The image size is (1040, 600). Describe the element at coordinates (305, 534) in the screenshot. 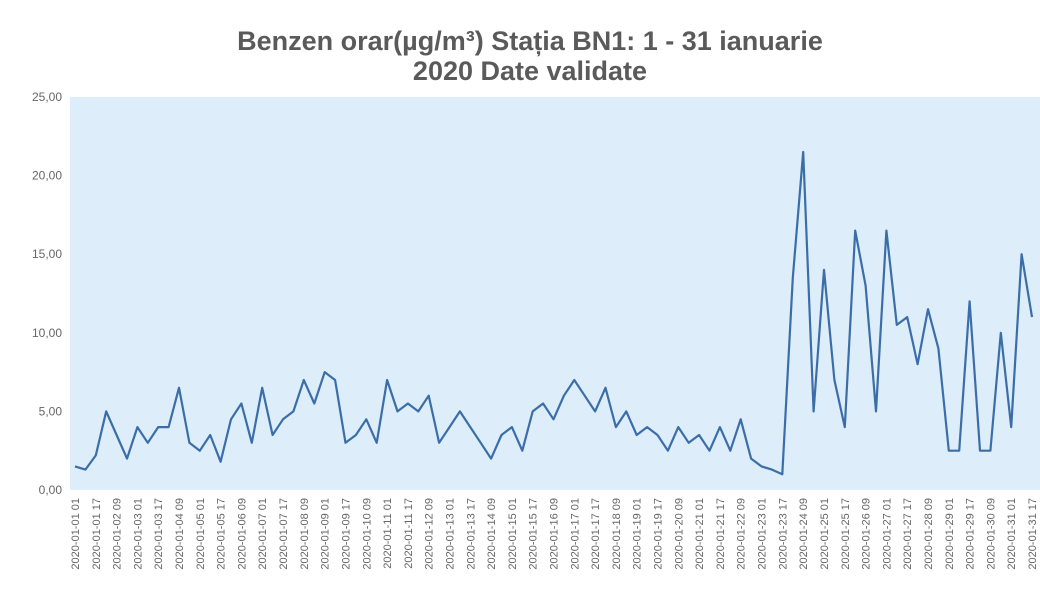

I see `x-tick-label: 2020-01-08 09` at that location.